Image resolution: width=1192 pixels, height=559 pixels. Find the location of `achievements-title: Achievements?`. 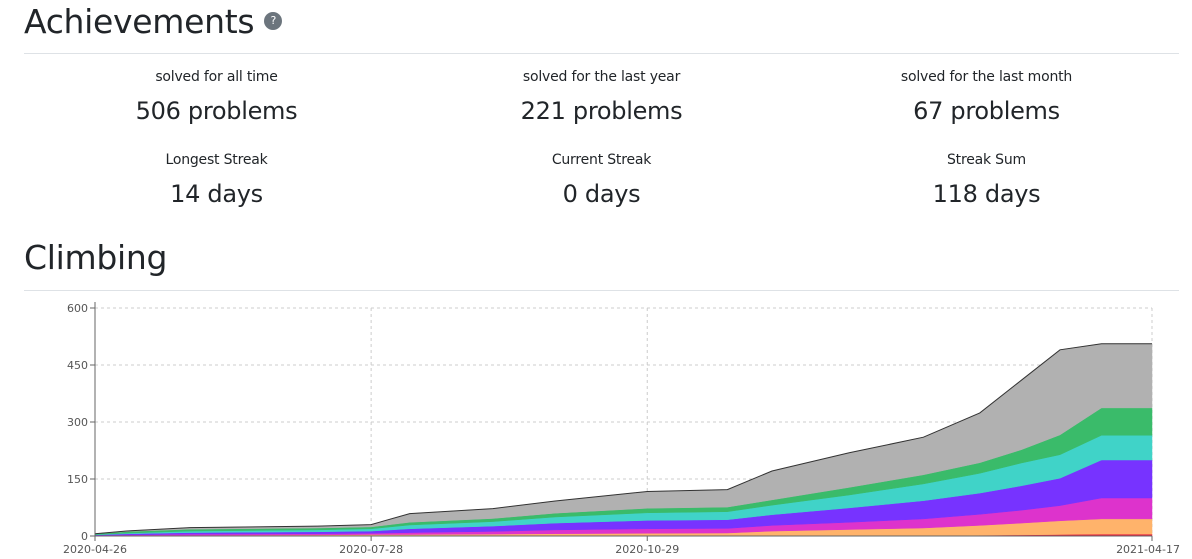

achievements-title: Achievements? is located at coordinates (153, 21).